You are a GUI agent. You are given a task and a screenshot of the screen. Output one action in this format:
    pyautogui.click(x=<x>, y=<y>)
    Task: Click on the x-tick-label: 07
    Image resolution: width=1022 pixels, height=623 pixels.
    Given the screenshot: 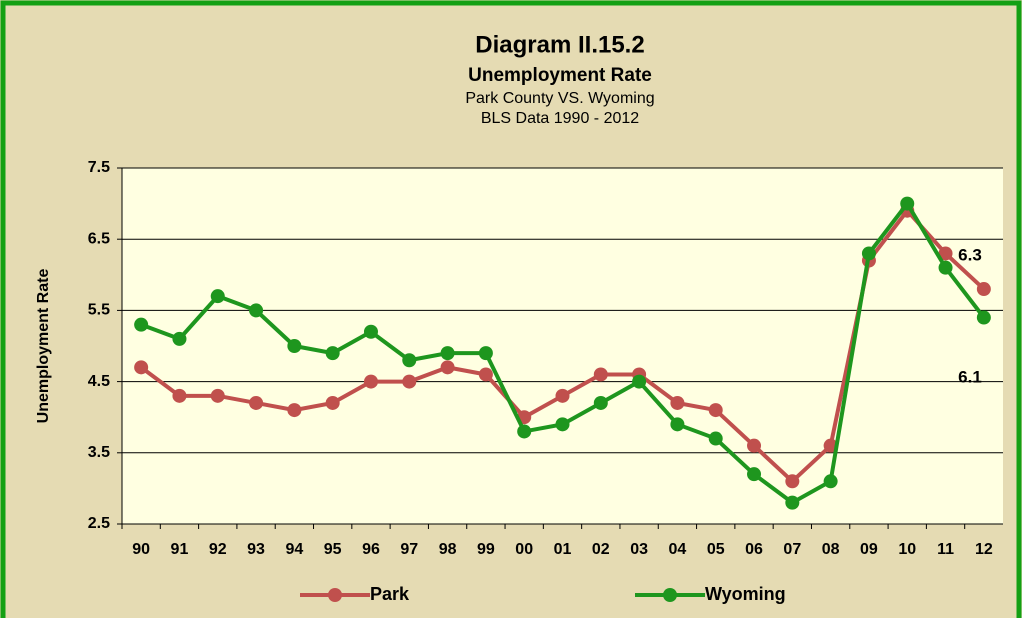 What is the action you would take?
    pyautogui.click(x=792, y=549)
    